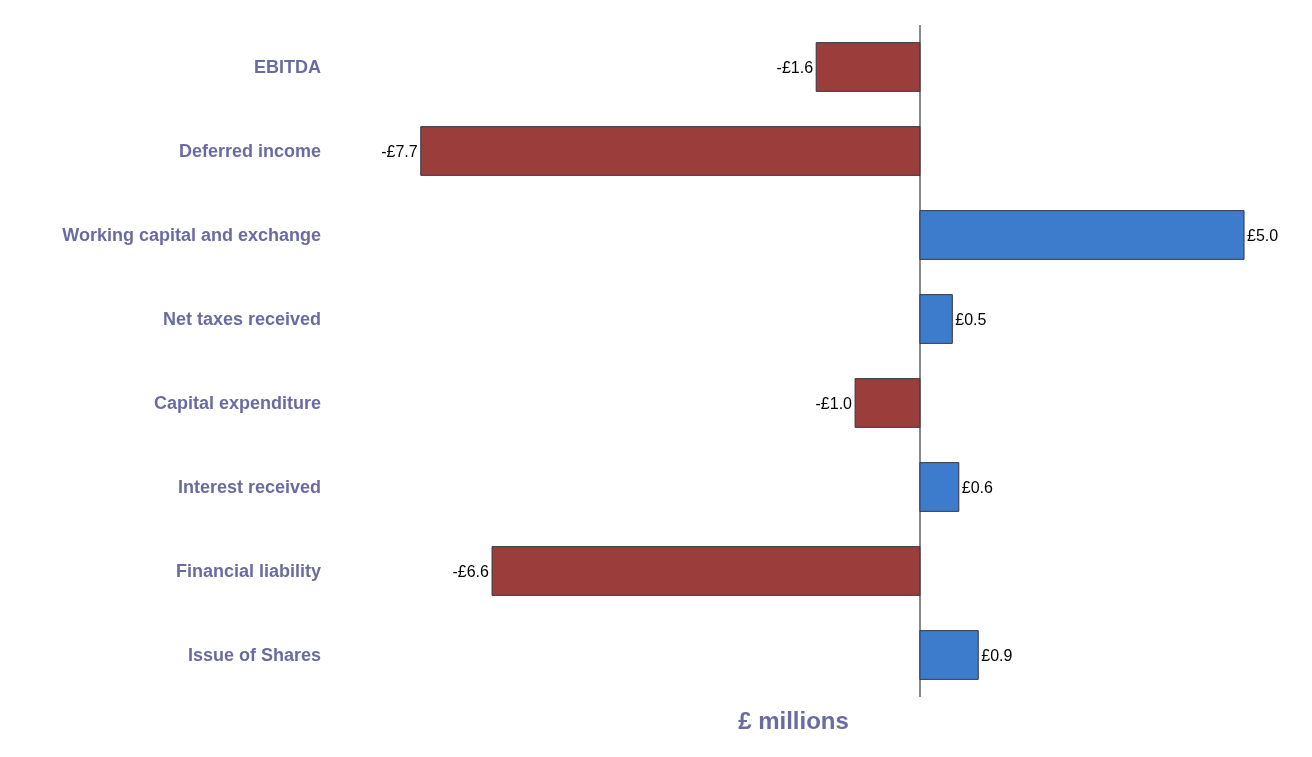  I want to click on y-tick-label: Interest received, so click(249, 487).